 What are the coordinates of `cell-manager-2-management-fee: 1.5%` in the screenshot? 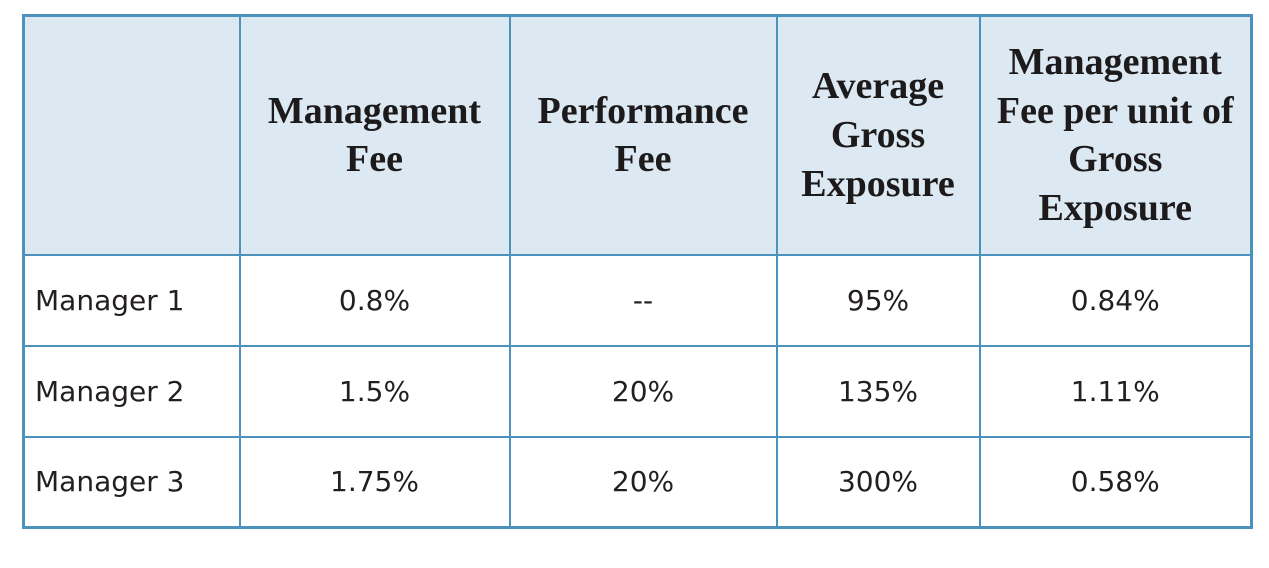 It's located at (374, 391).